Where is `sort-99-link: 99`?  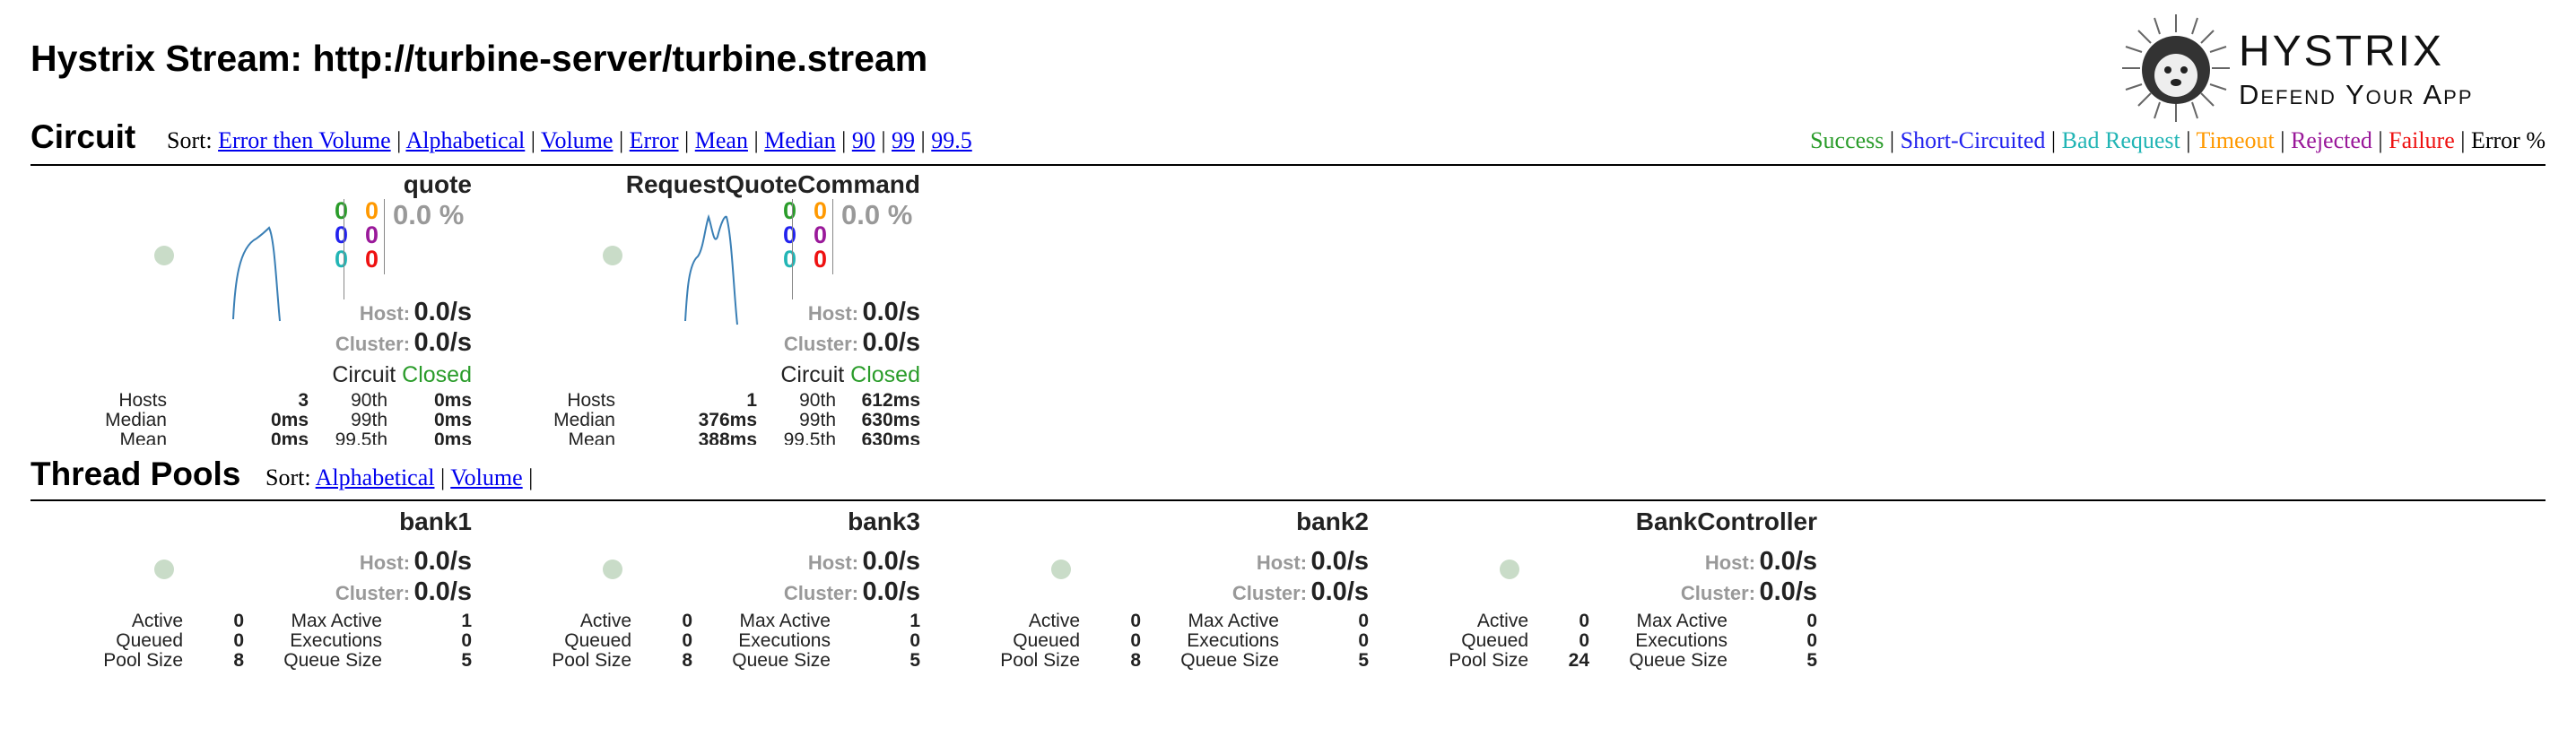 sort-99-link: 99 is located at coordinates (904, 140).